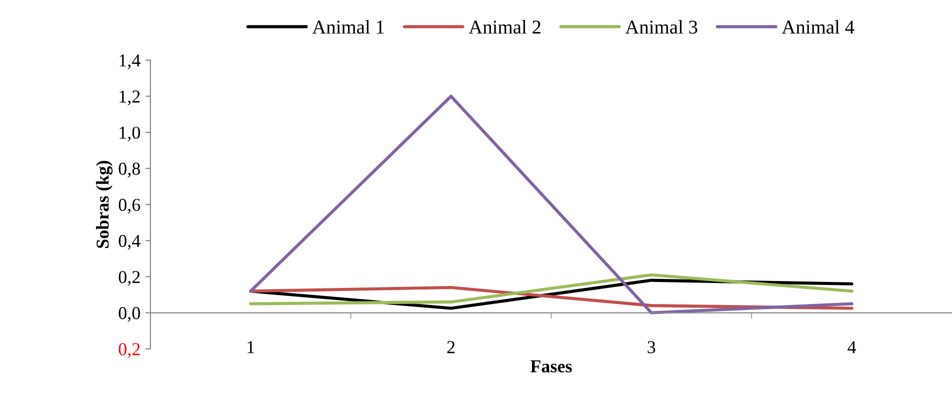  I want to click on x-tick-label: 2, so click(451, 347).